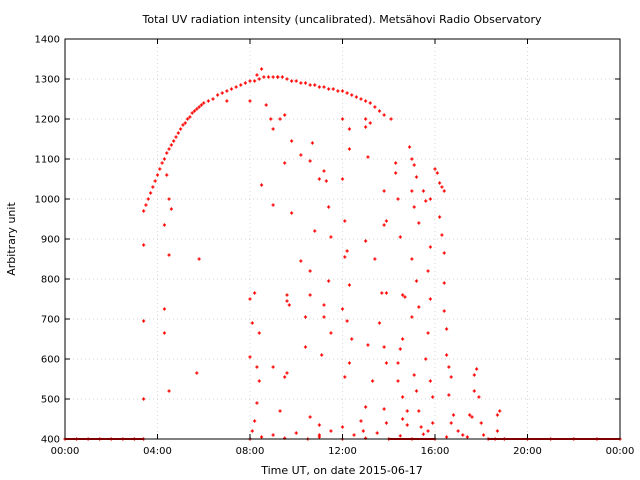  I want to click on x-tick-label: 20:00, so click(527, 451).